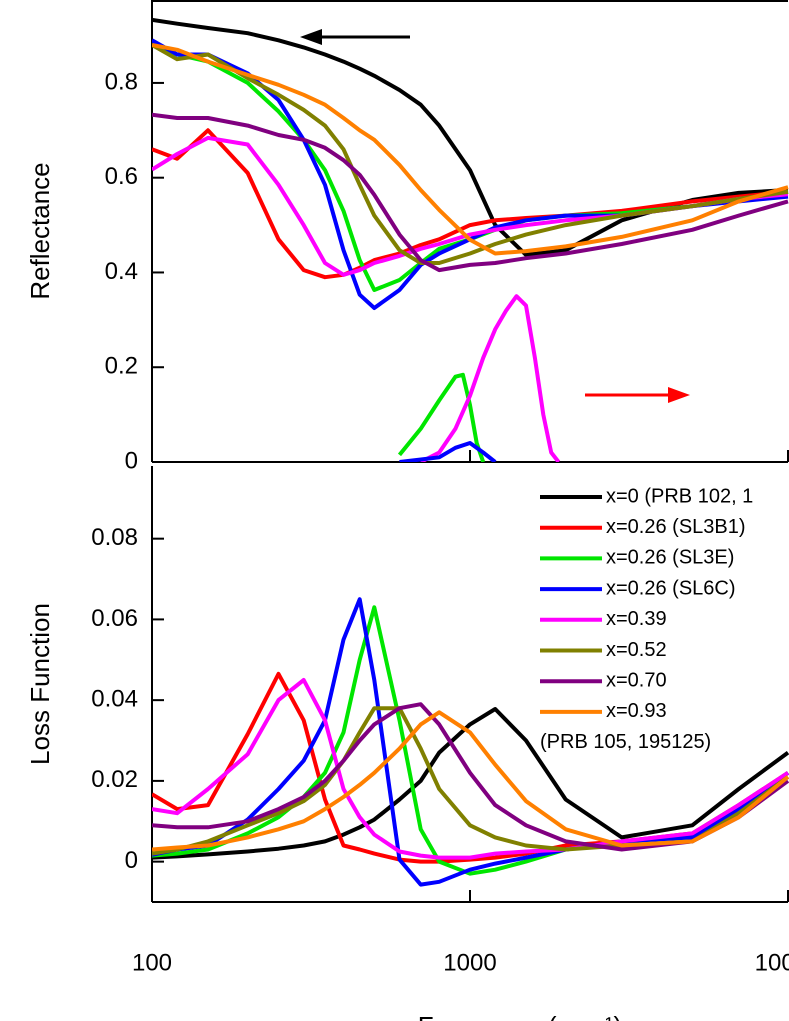 The image size is (789, 1021). Describe the element at coordinates (772, 962) in the screenshot. I see `x-tick-label: 10000` at that location.